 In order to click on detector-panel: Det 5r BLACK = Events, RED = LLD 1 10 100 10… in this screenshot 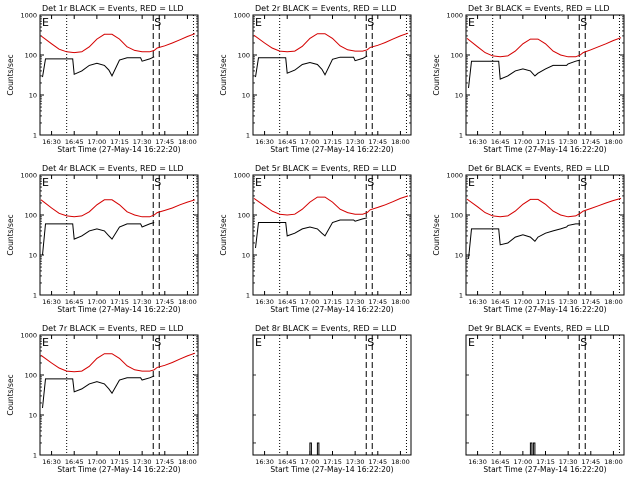, I will do `click(315, 239)`.